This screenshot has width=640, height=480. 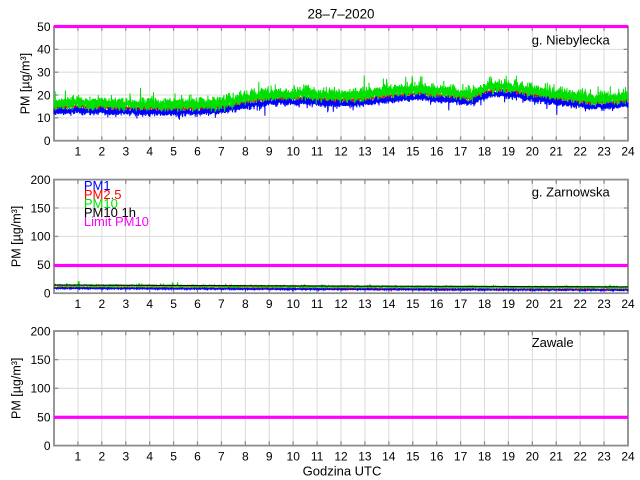 I want to click on svg-text: 30, so click(x=44, y=72).